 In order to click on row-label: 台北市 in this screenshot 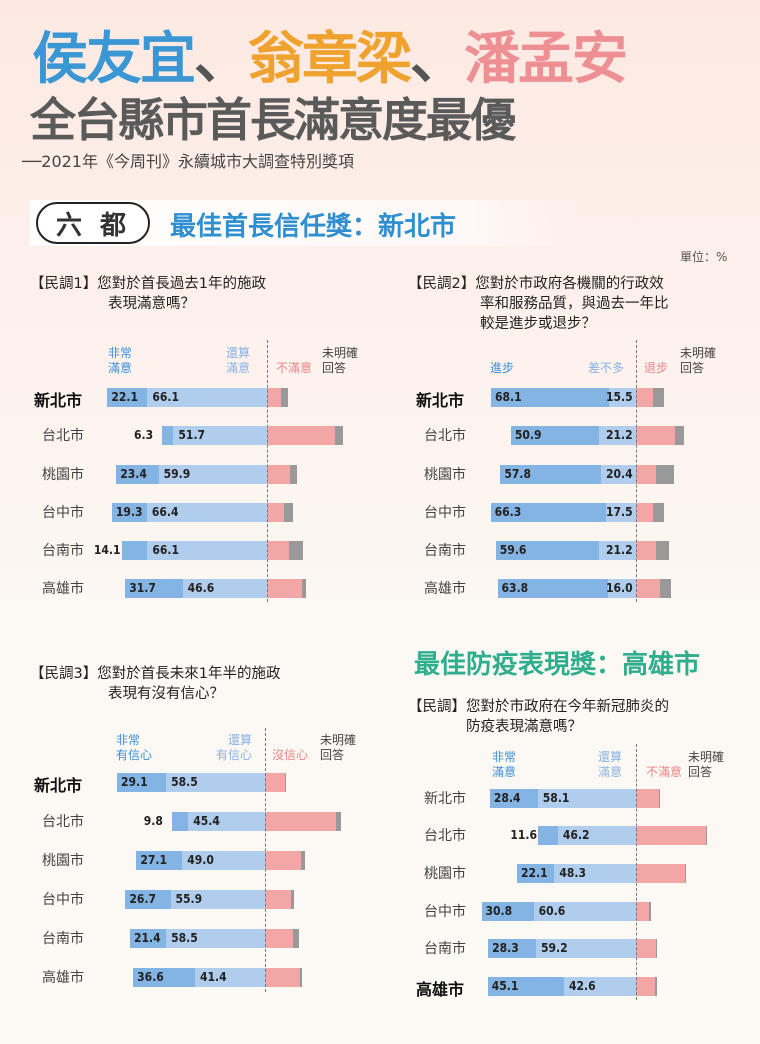, I will do `click(445, 436)`.